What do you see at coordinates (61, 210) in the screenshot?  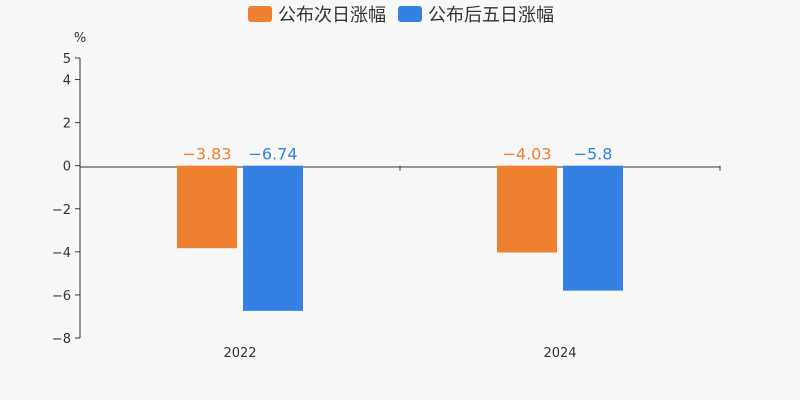 I see `y-tick-label: −2` at bounding box center [61, 210].